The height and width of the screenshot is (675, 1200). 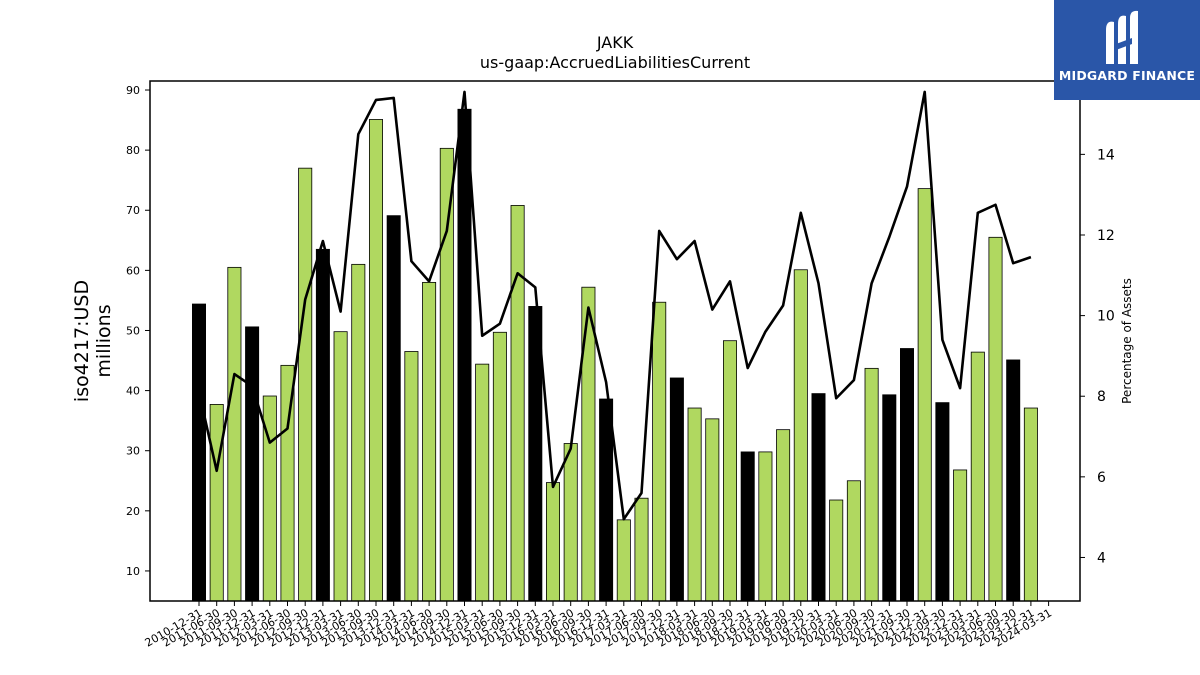 I want to click on y2-tick-label: 4, so click(x=1101, y=558).